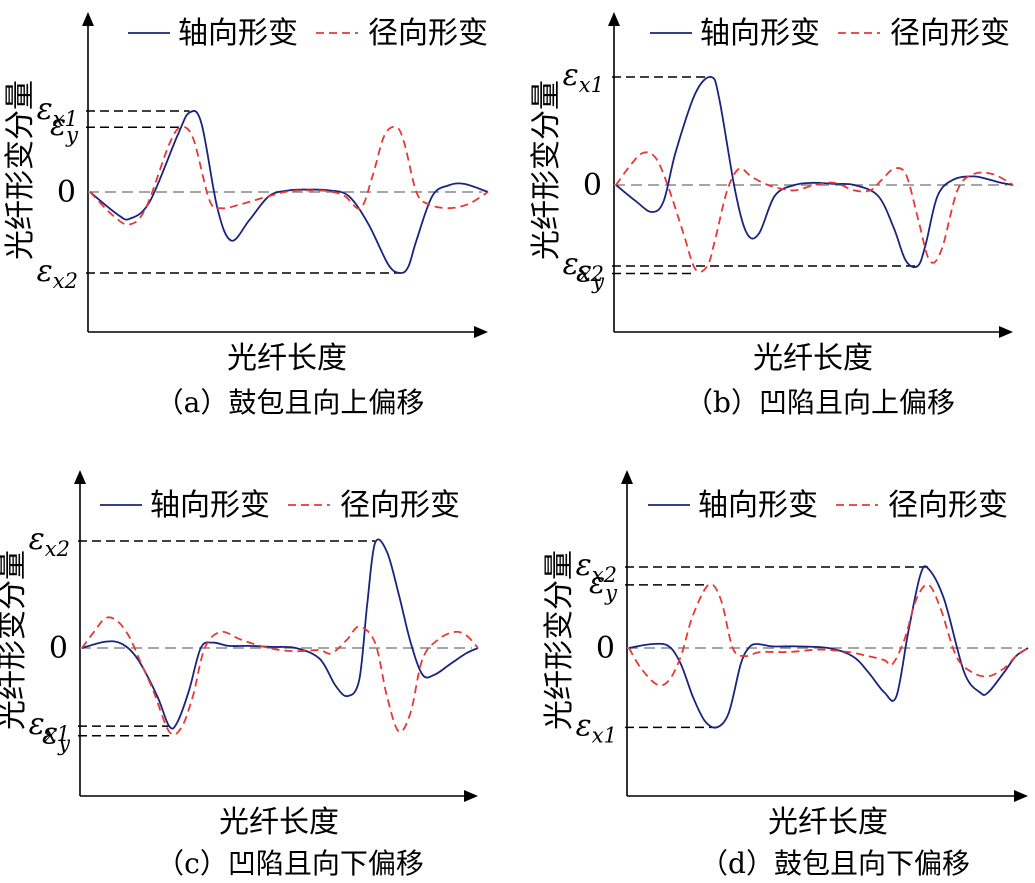 The height and width of the screenshot is (883, 1035). Describe the element at coordinates (290, 863) in the screenshot. I see `panel-caption: （c）凹陷且向下偏移` at that location.